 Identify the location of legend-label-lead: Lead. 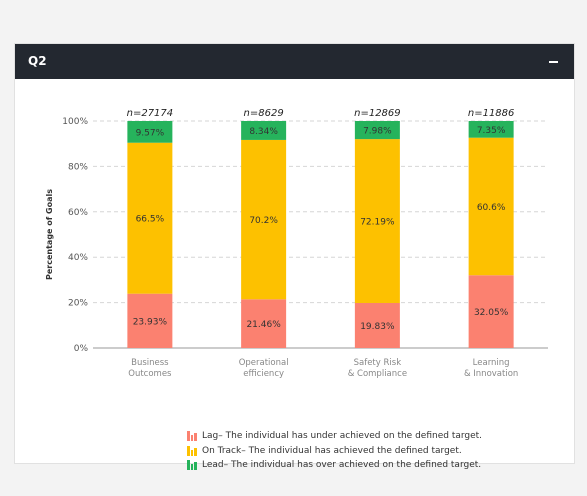
(213, 465).